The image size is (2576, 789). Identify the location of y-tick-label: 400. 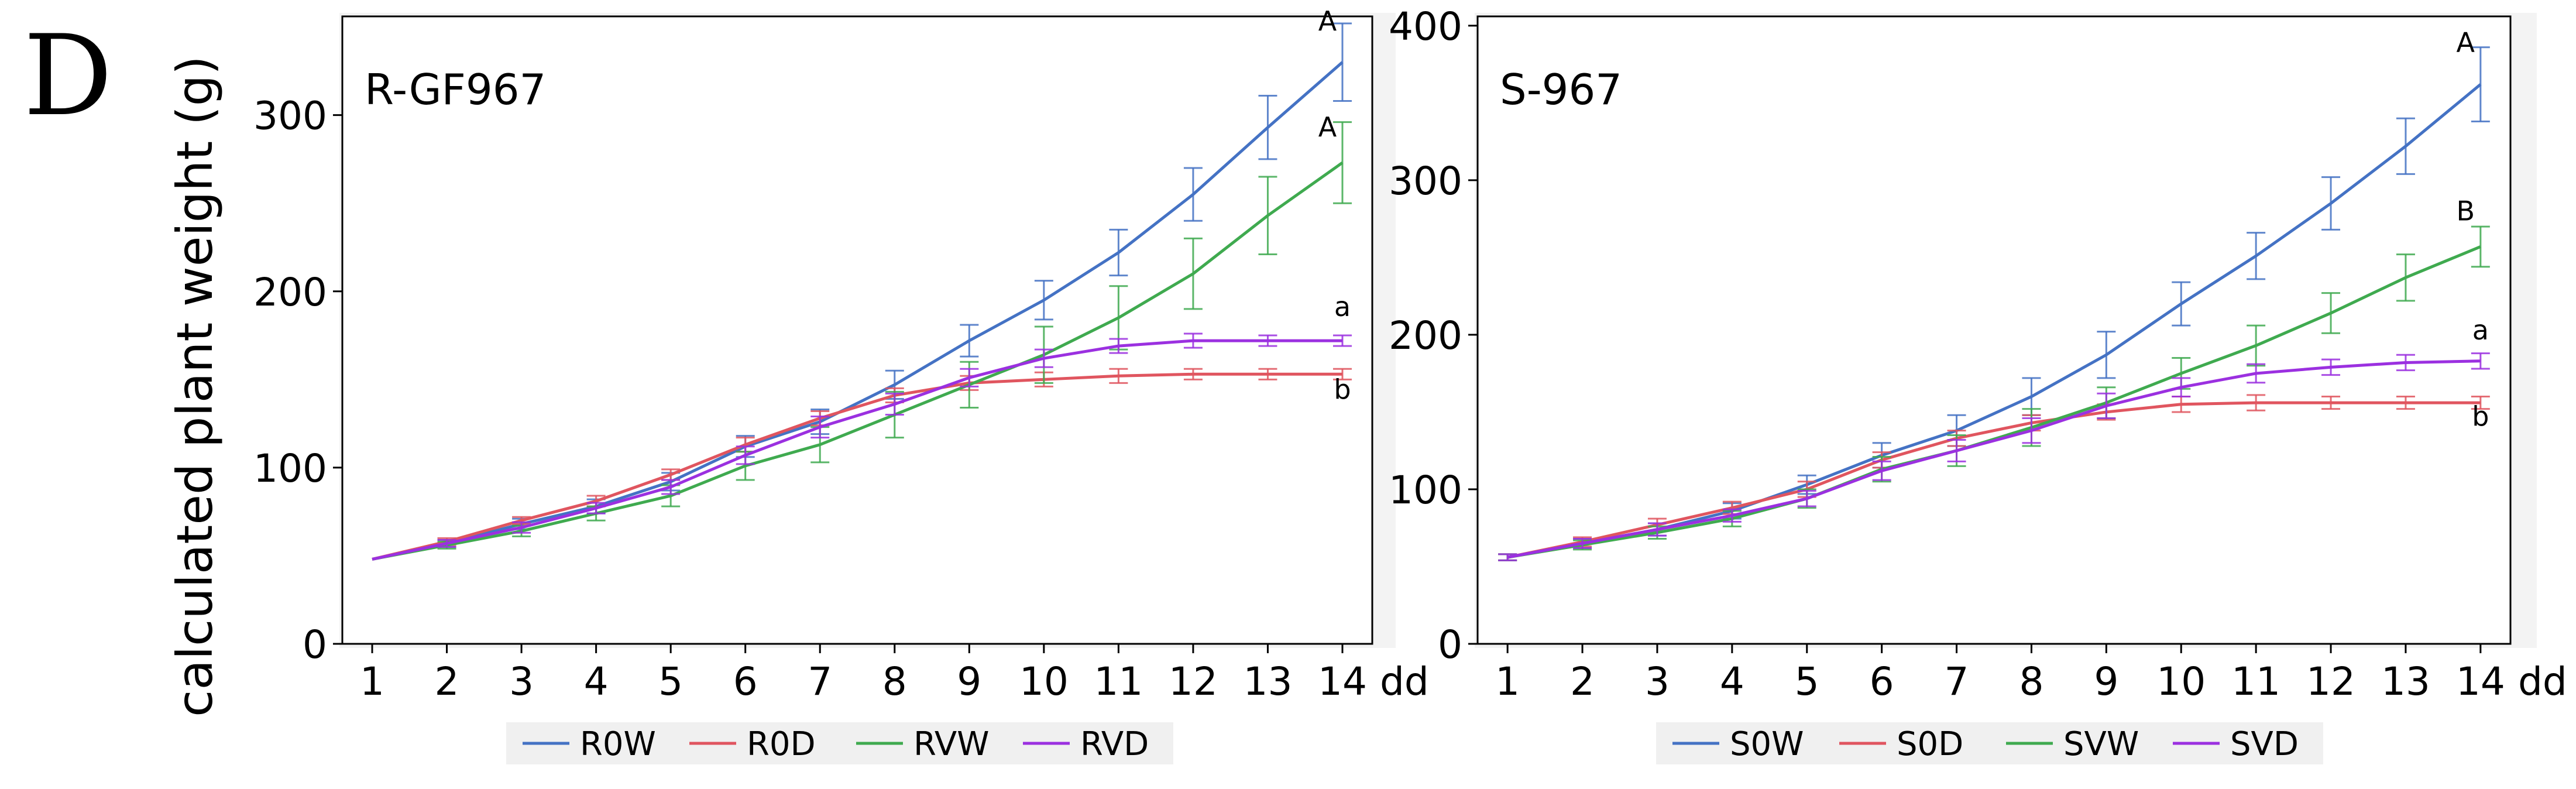
(1426, 26).